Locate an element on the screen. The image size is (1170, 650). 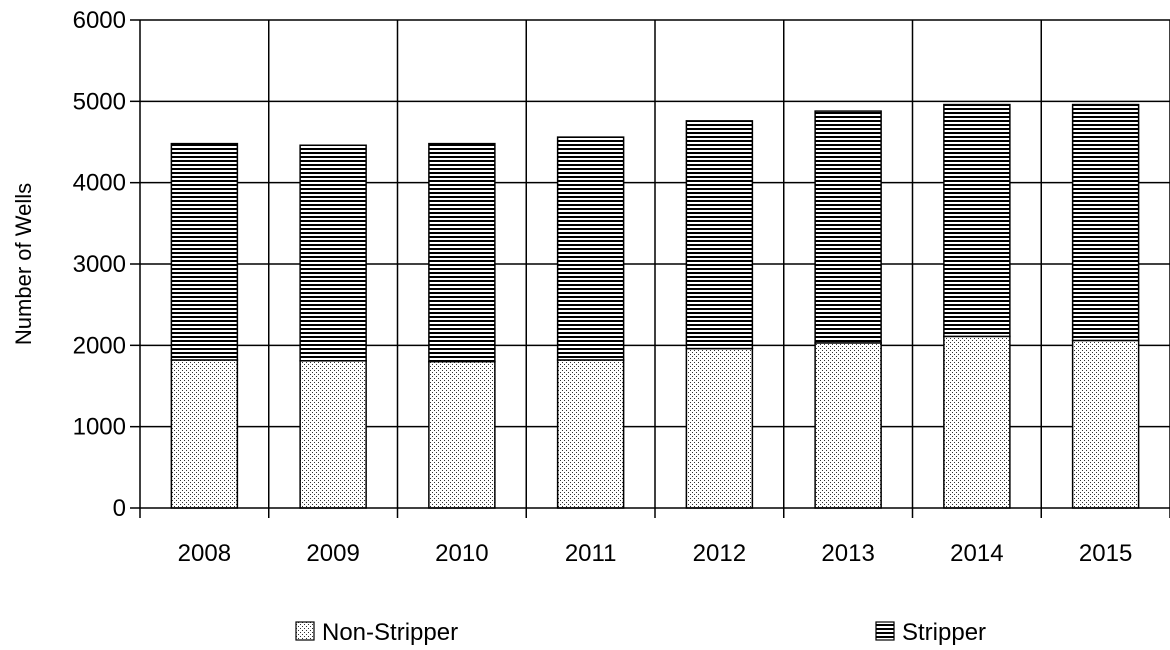
bar-stripper-2008 is located at coordinates (204, 251).